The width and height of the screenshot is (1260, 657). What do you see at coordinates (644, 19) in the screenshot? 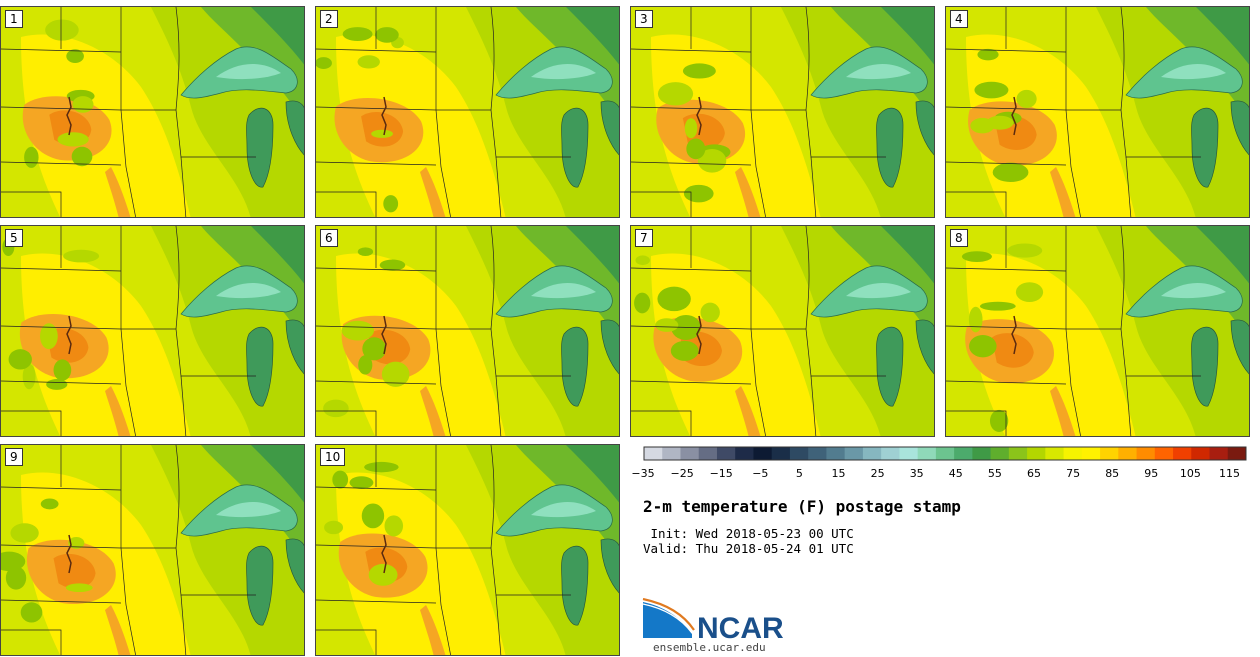
I see `member-label: 3` at bounding box center [644, 19].